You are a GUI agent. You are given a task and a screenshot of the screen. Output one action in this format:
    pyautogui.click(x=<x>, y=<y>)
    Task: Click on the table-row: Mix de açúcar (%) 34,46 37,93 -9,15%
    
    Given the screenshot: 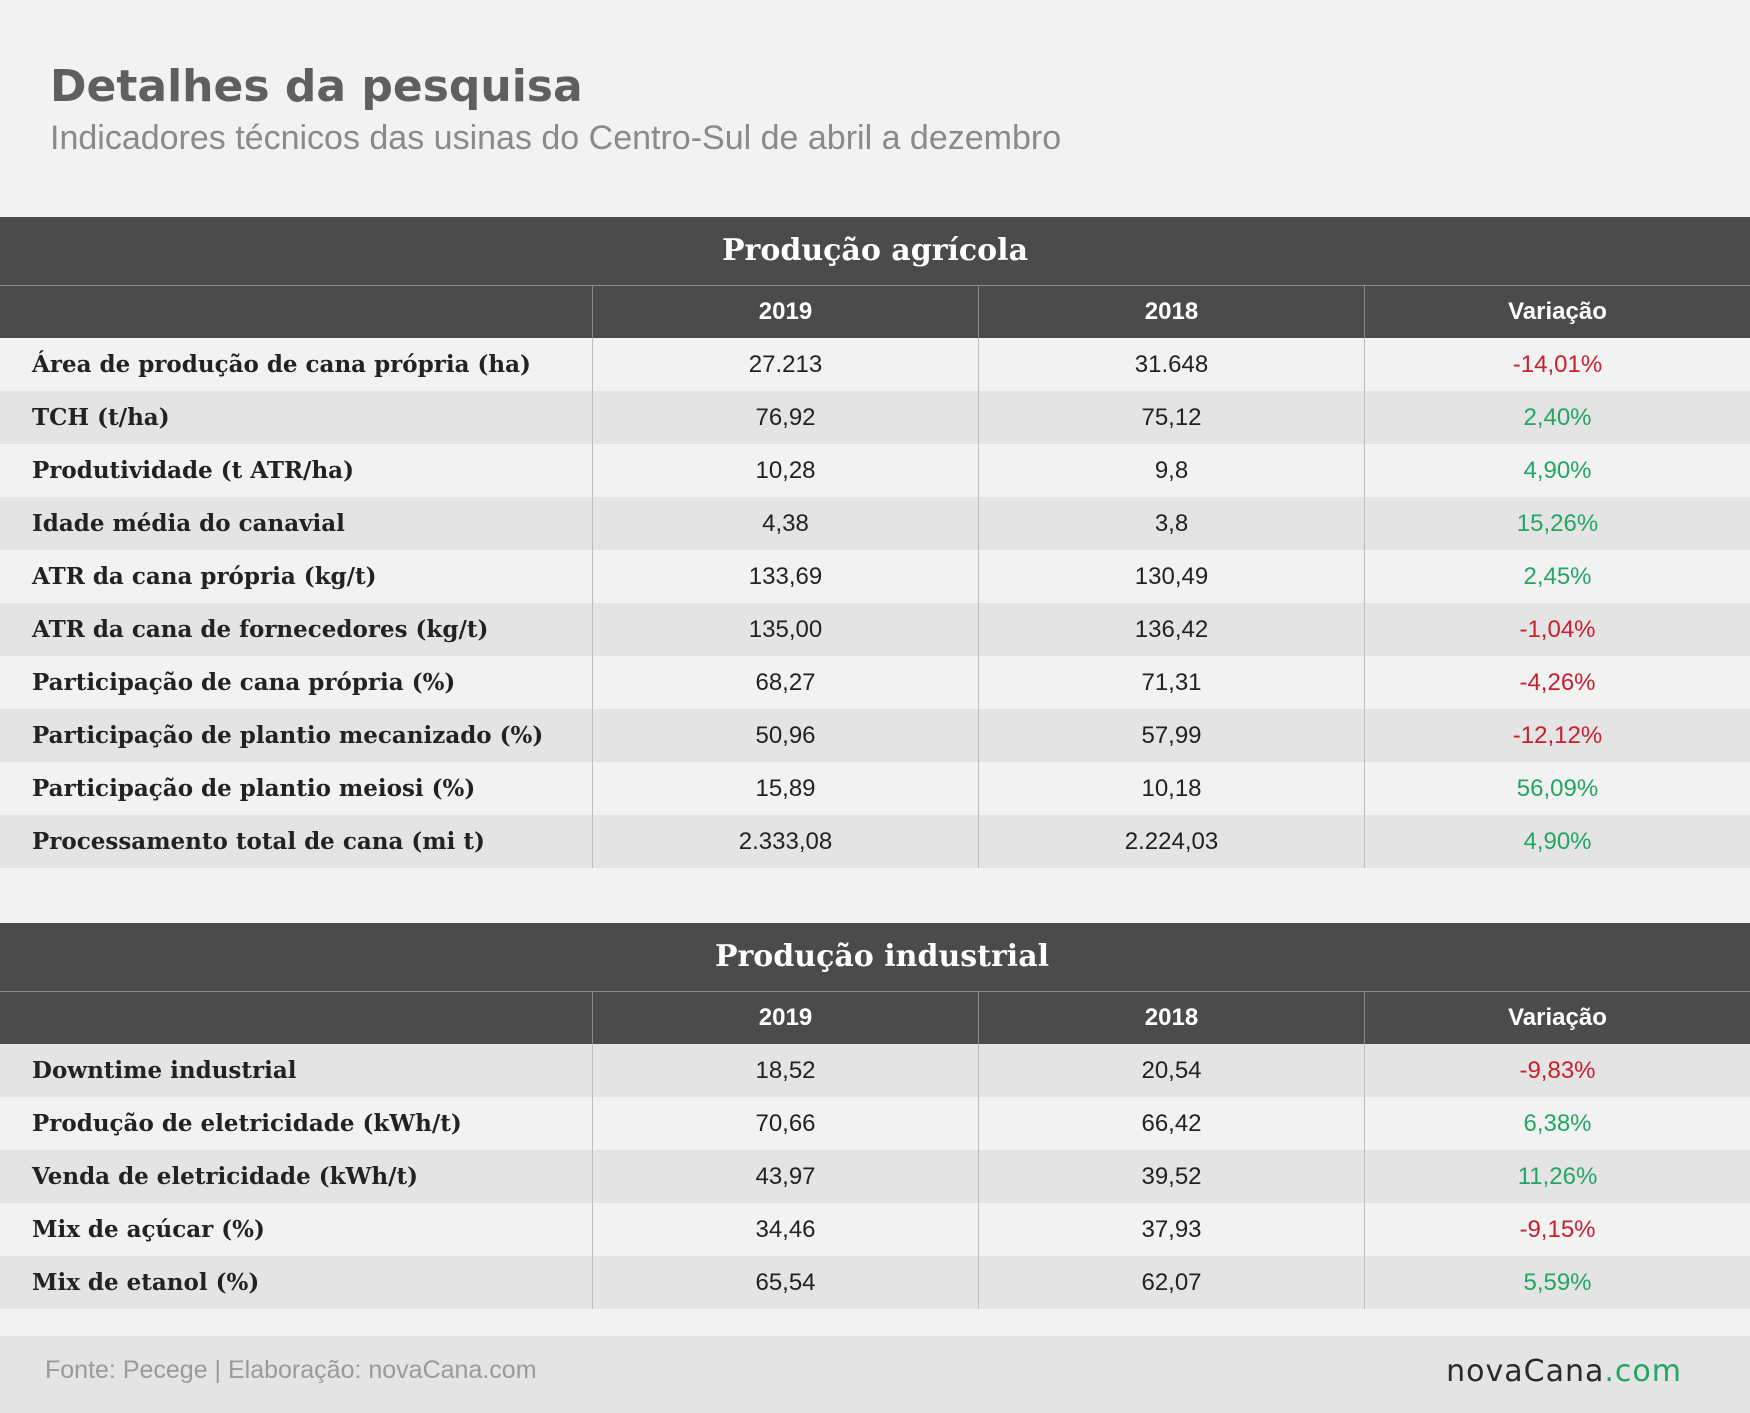 What is the action you would take?
    pyautogui.click(x=875, y=1229)
    